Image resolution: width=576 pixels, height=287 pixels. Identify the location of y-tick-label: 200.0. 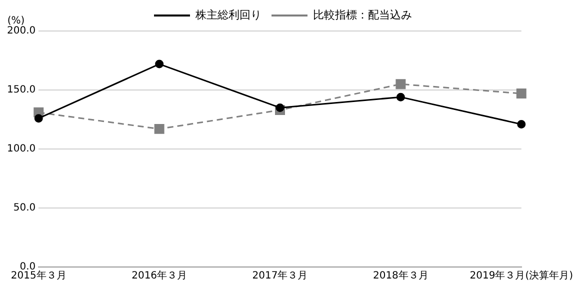
(21, 31).